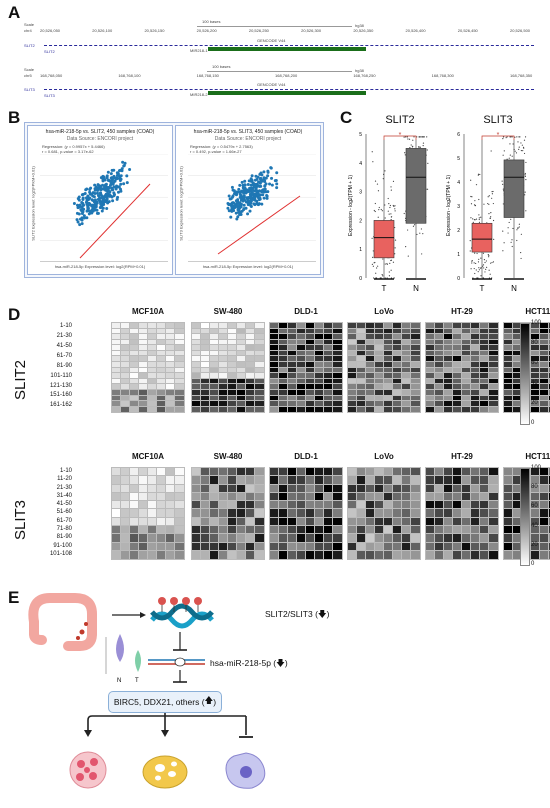 This screenshot has width=550, height=808. What do you see at coordinates (360, 135) in the screenshot?
I see `y-tick-label: 5` at bounding box center [360, 135].